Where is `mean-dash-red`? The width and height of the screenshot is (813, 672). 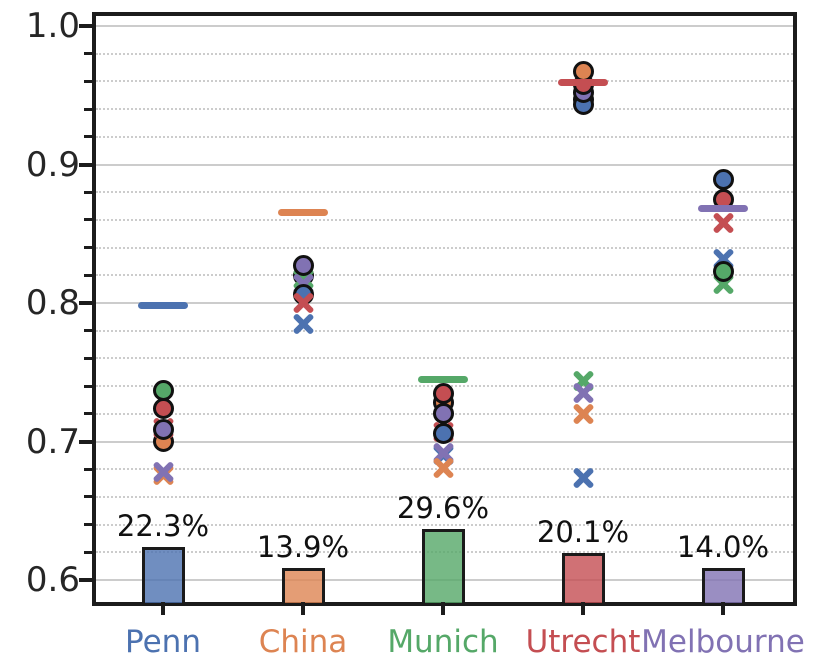
mean-dash-red is located at coordinates (583, 83).